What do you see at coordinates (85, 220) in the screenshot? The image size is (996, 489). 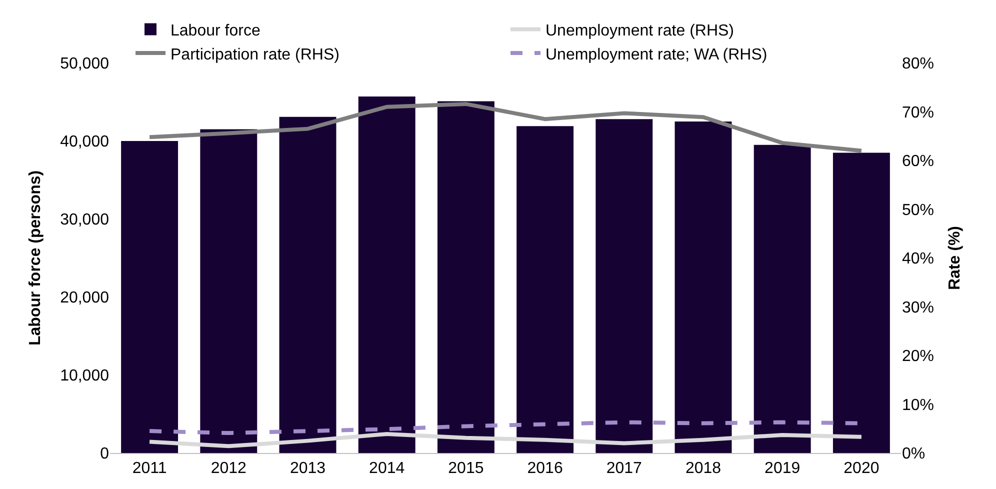 I see `y-tick-label: 30,000` at bounding box center [85, 220].